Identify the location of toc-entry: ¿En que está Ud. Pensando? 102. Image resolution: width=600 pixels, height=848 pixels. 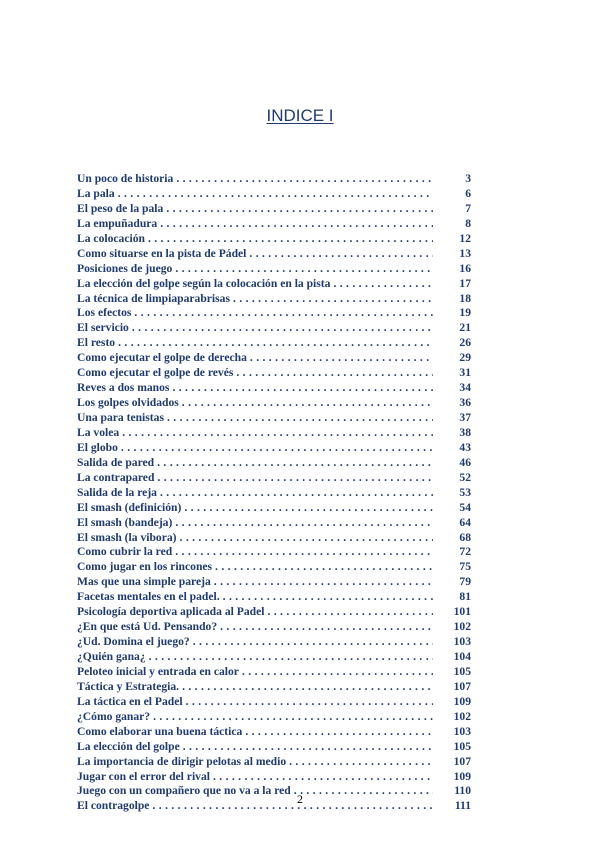
(274, 627).